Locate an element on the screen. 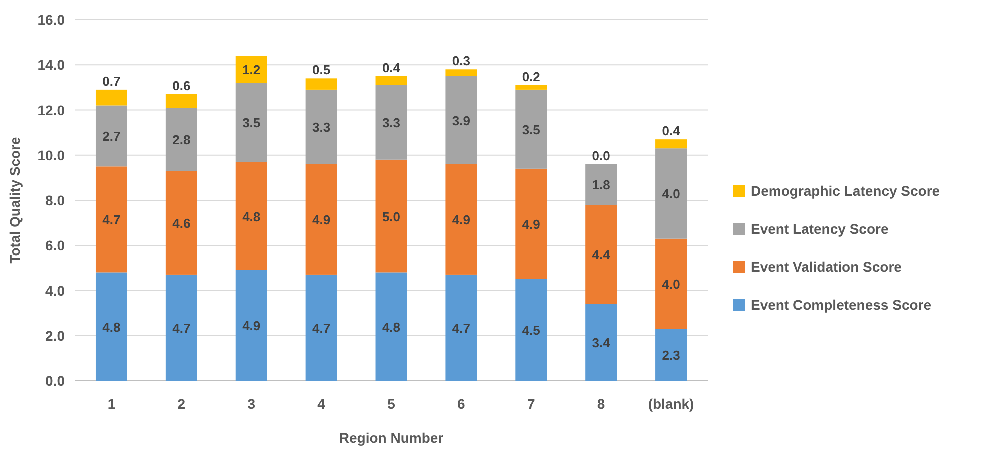  x-axis-title: Region Number is located at coordinates (391, 438).